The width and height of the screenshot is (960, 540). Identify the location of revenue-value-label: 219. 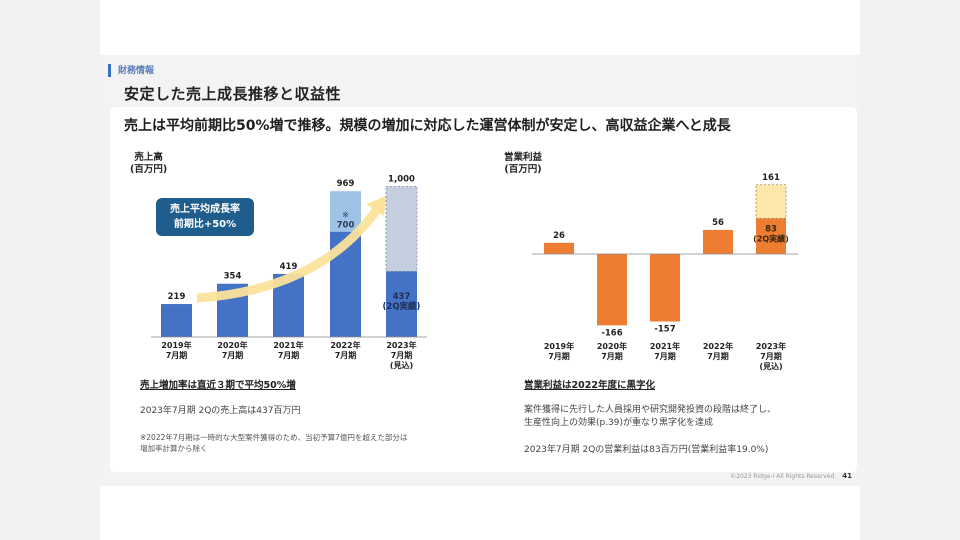
(177, 297).